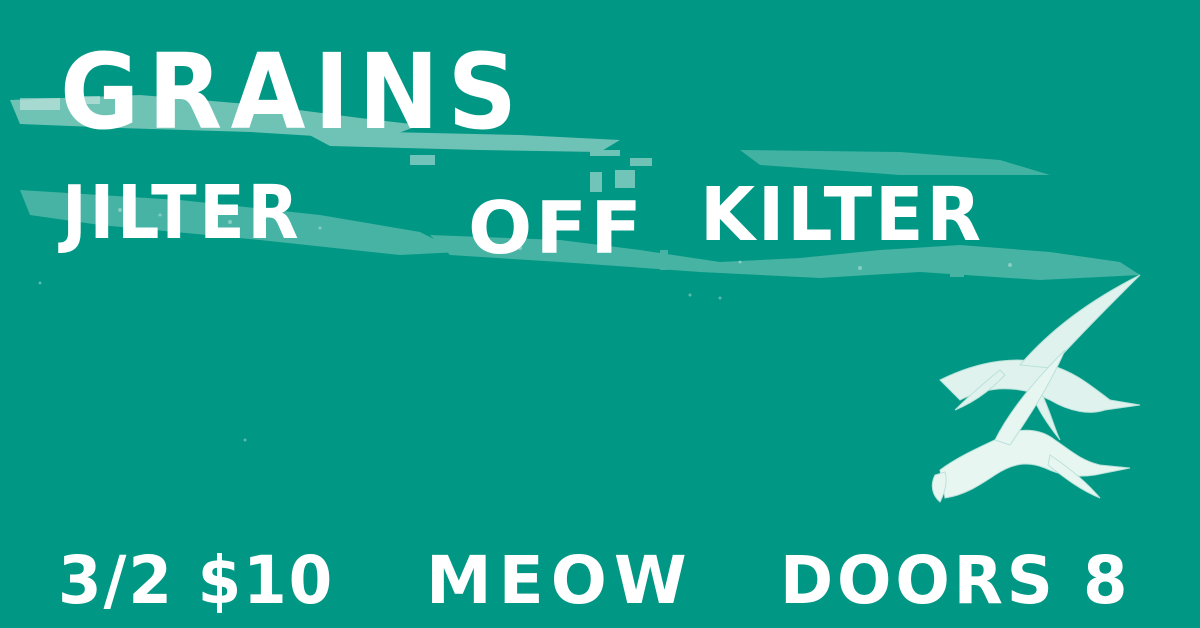  What do you see at coordinates (560, 580) in the screenshot?
I see `venue-name: MEOW` at bounding box center [560, 580].